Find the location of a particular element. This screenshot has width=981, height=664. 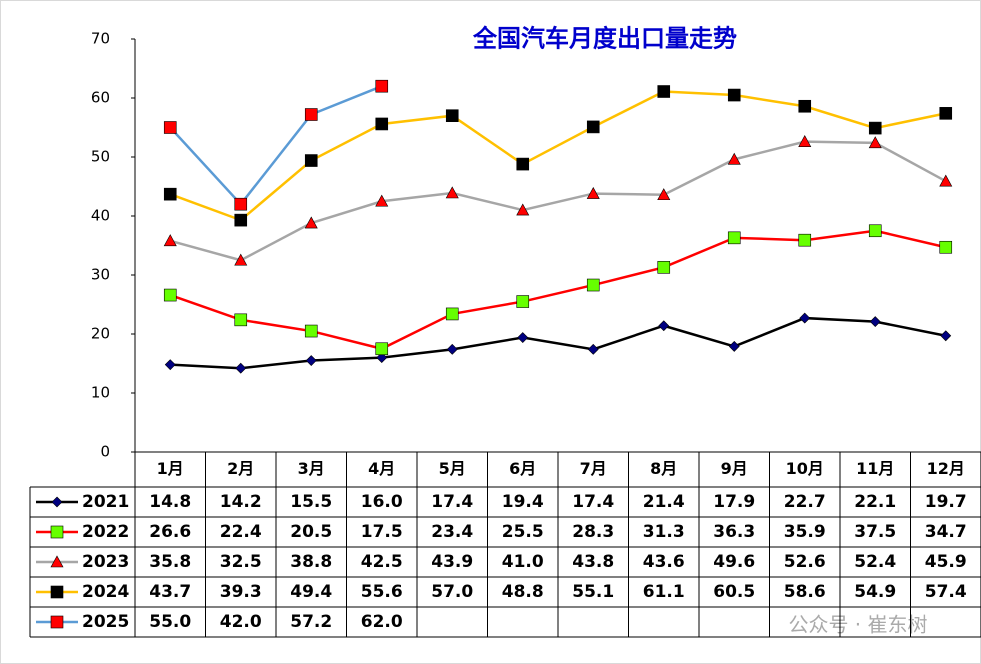

x-tick-label: 6月 is located at coordinates (522, 468).